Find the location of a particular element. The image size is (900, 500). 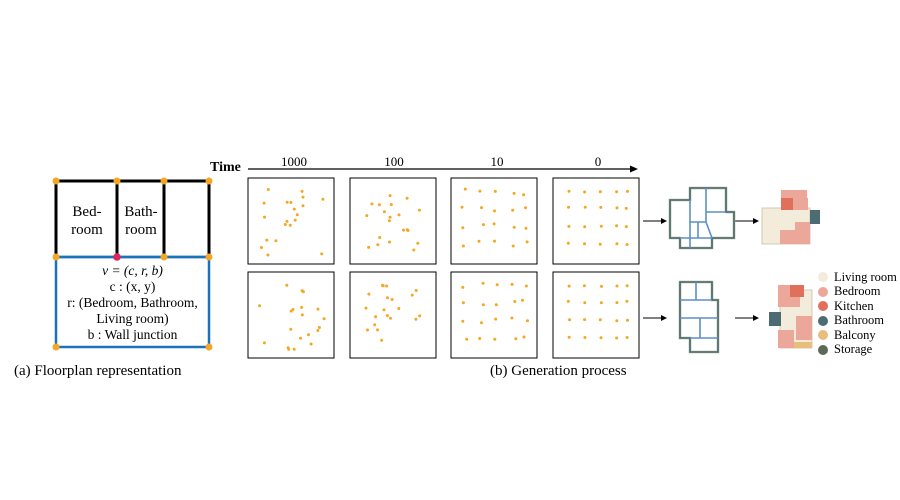

legend-item: Balcony is located at coordinates (857, 335).